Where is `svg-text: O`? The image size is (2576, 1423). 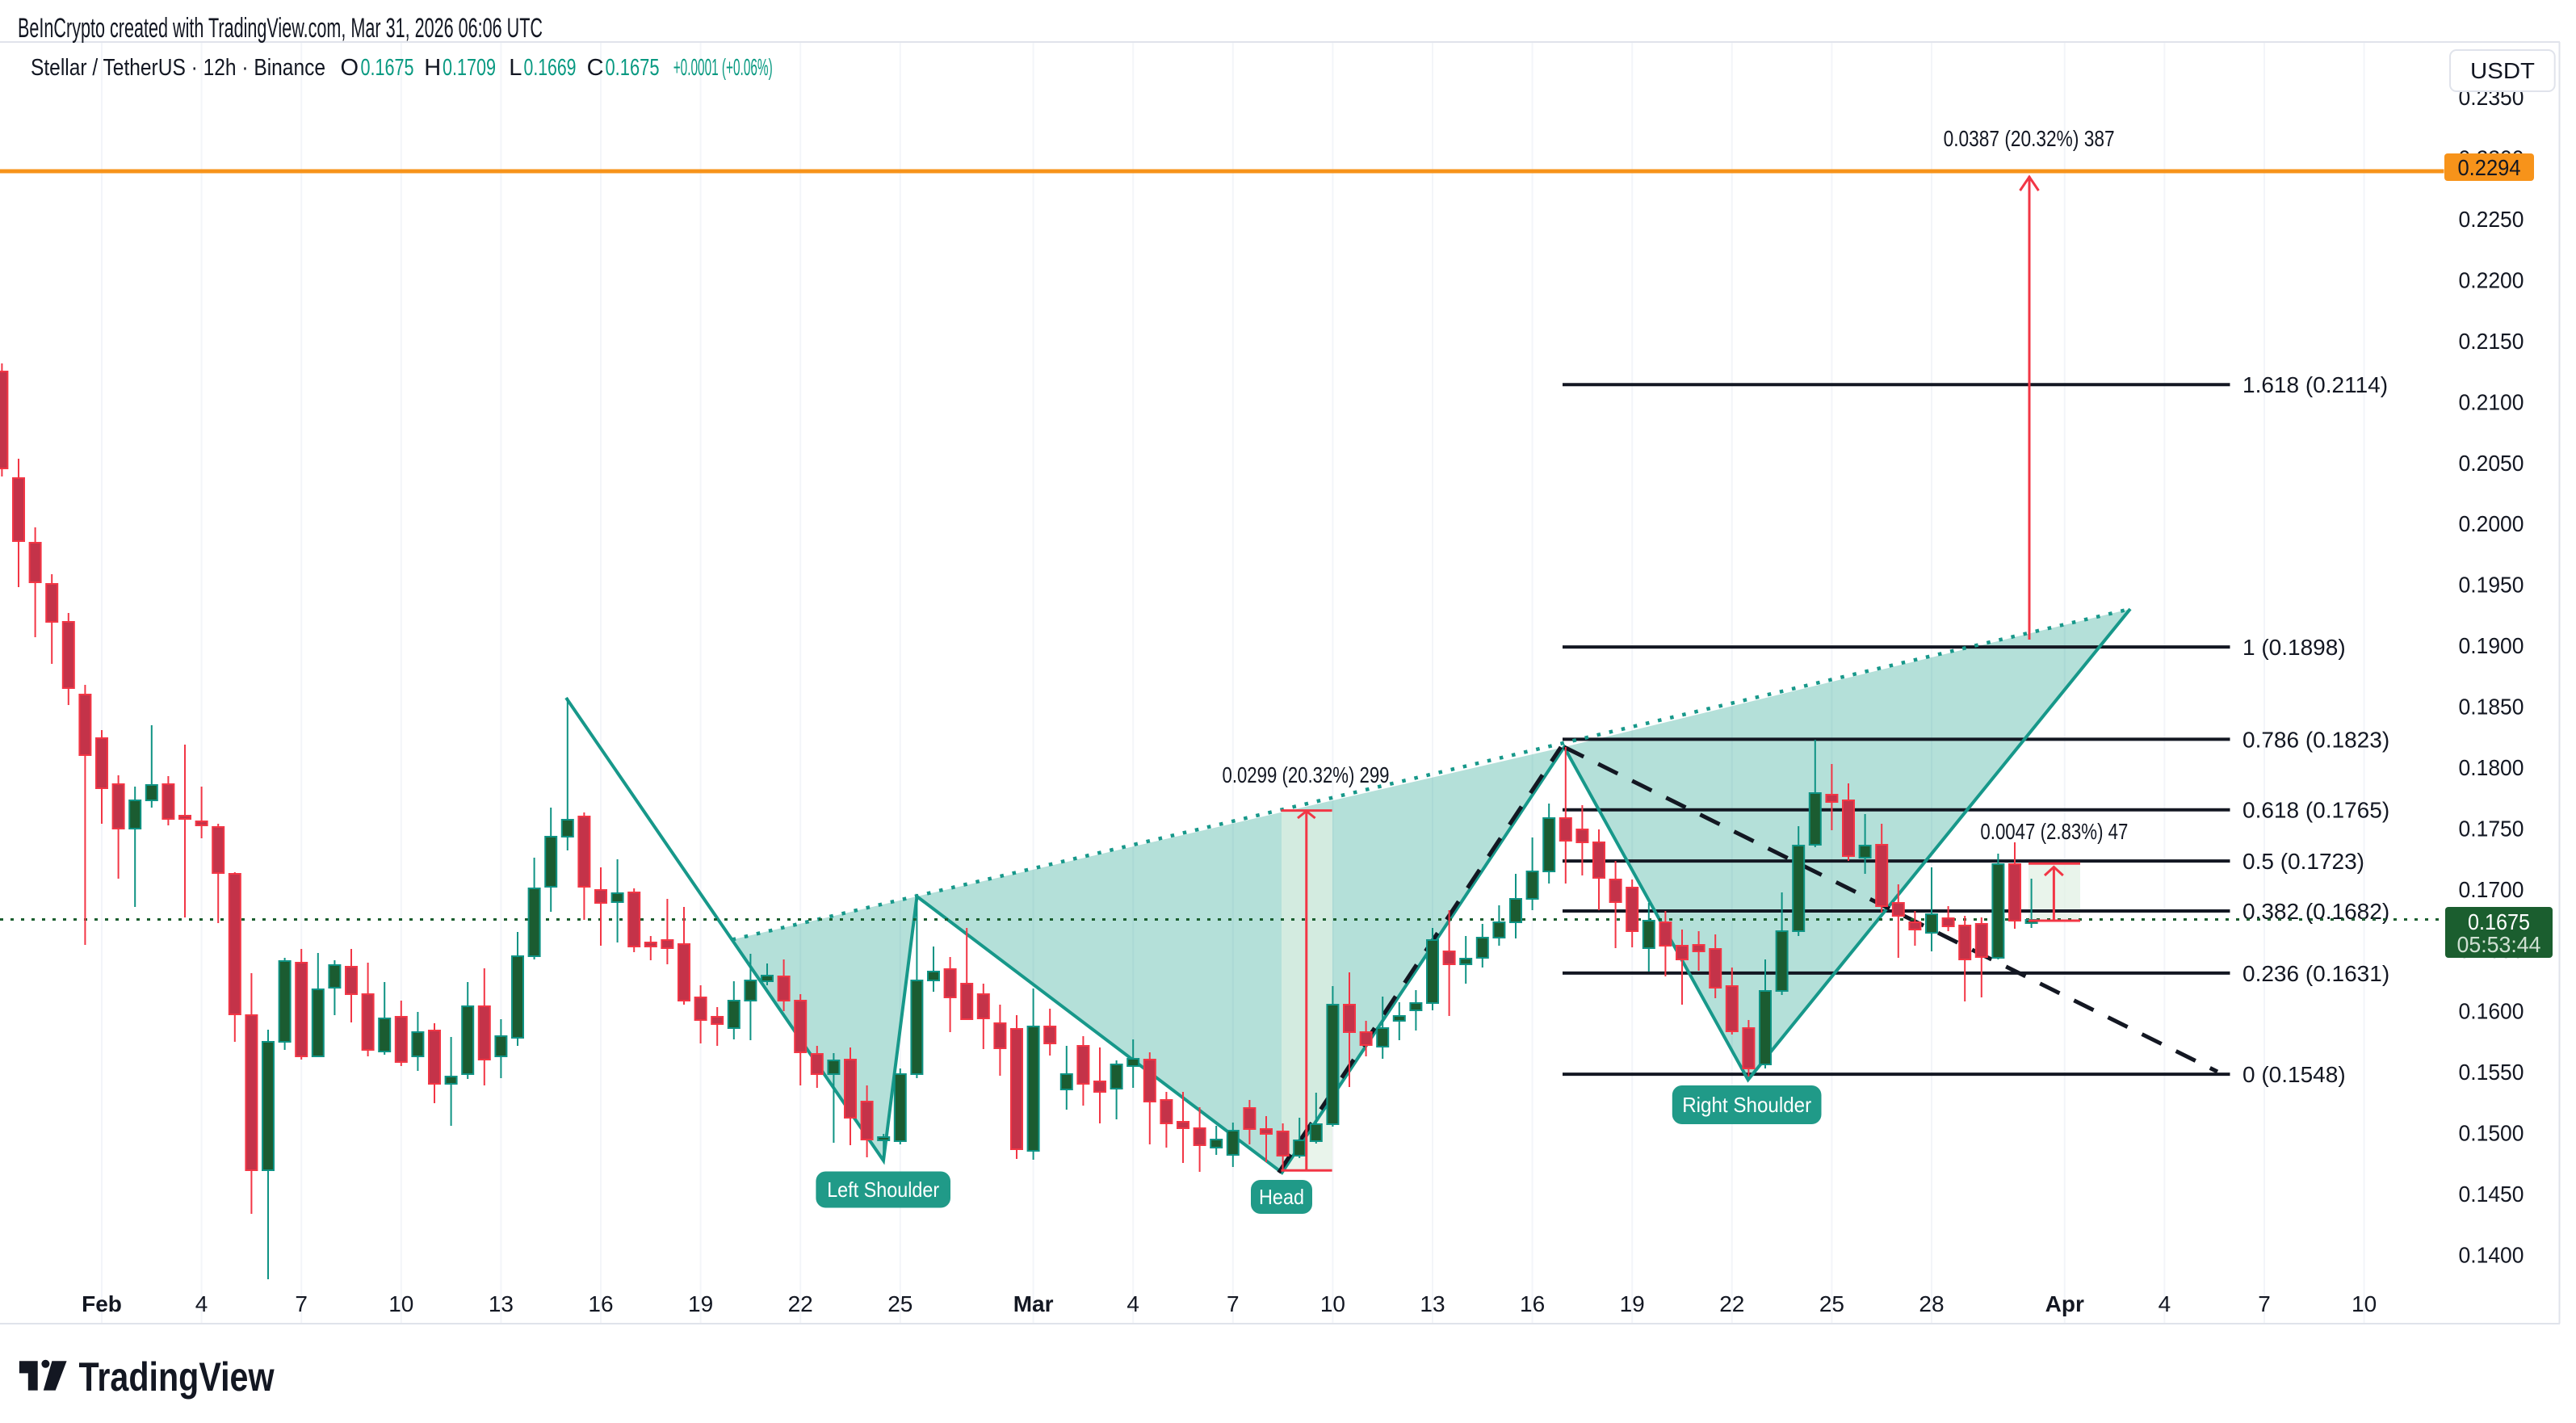
svg-text: O is located at coordinates (350, 68).